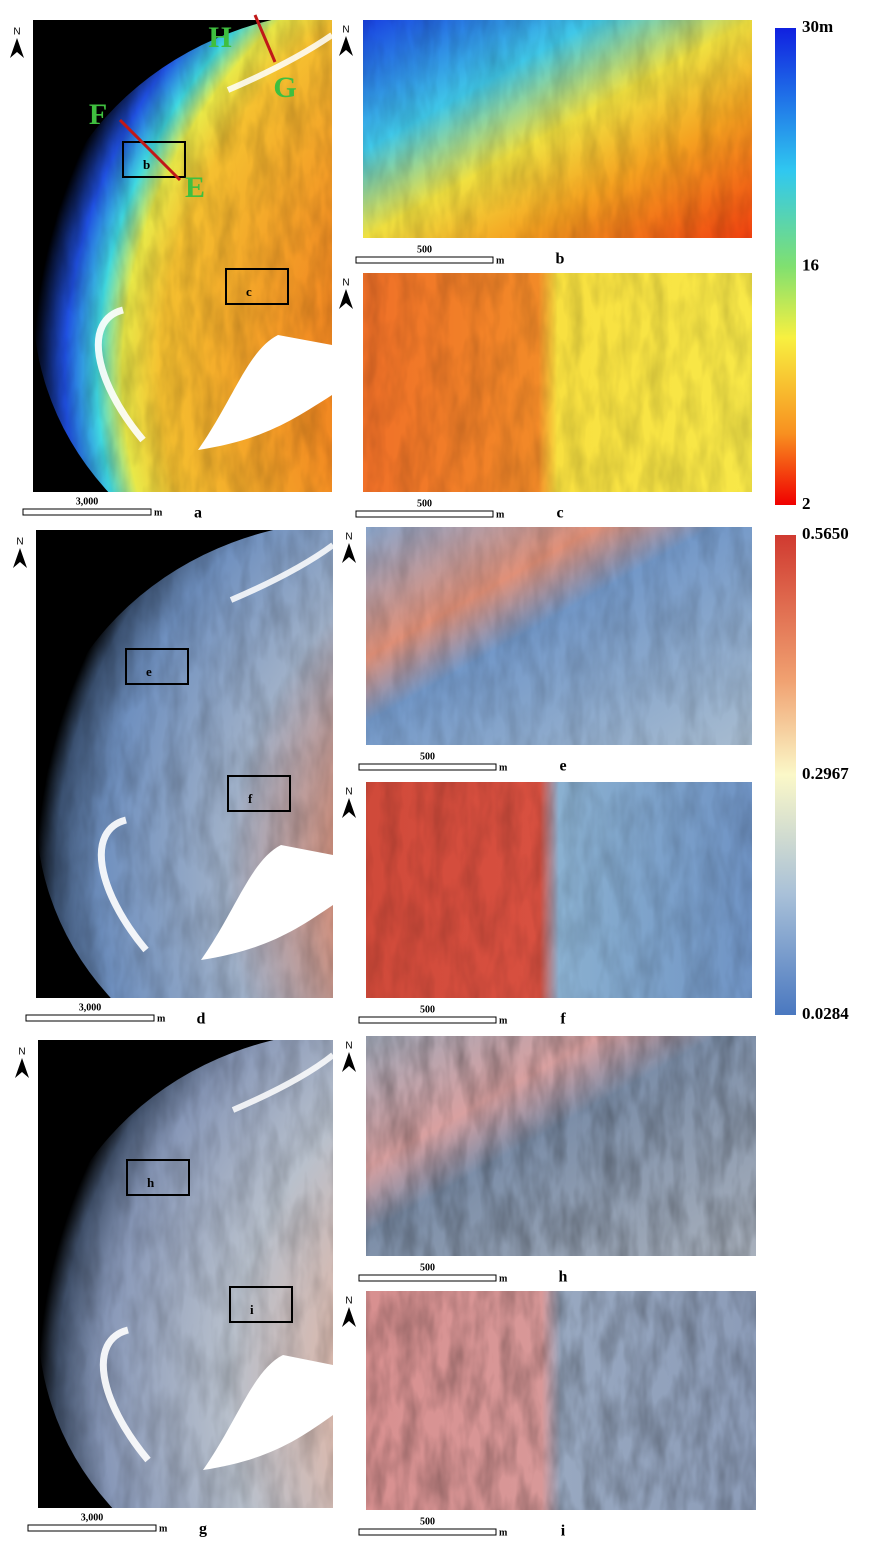 Image resolution: width=869 pixels, height=1550 pixels. What do you see at coordinates (146, 164) in the screenshot?
I see `inset-box-label: b` at bounding box center [146, 164].